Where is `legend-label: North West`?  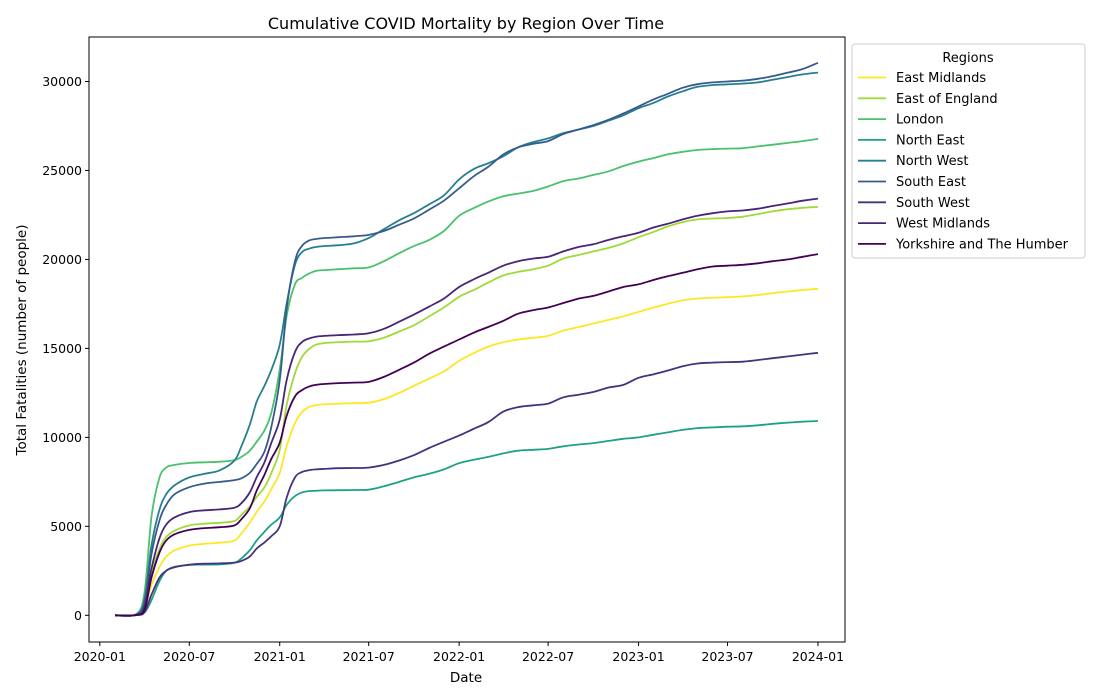 legend-label: North West is located at coordinates (932, 161).